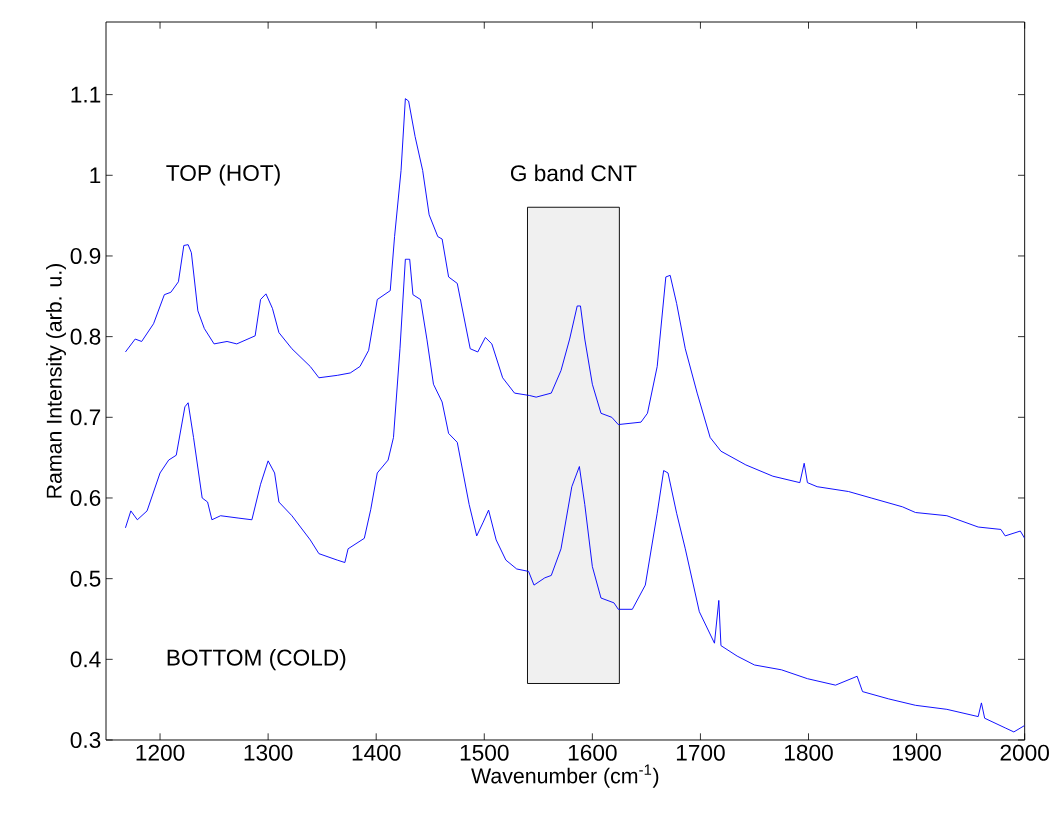  What do you see at coordinates (268, 752) in the screenshot?
I see `x-tick-label: 1300` at bounding box center [268, 752].